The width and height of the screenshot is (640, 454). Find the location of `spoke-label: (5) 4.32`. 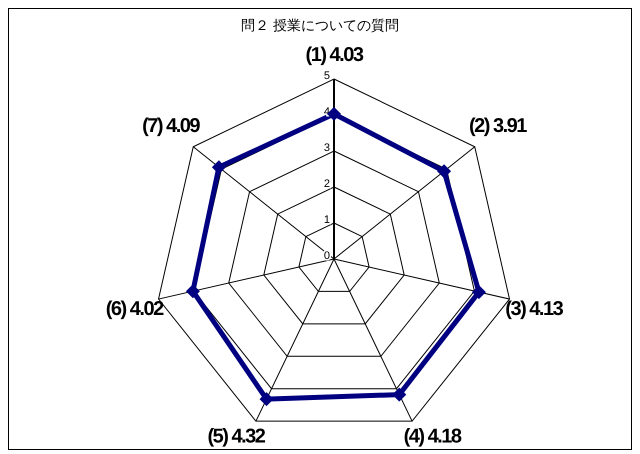

spoke-label: (5) 4.32 is located at coordinates (236, 436).